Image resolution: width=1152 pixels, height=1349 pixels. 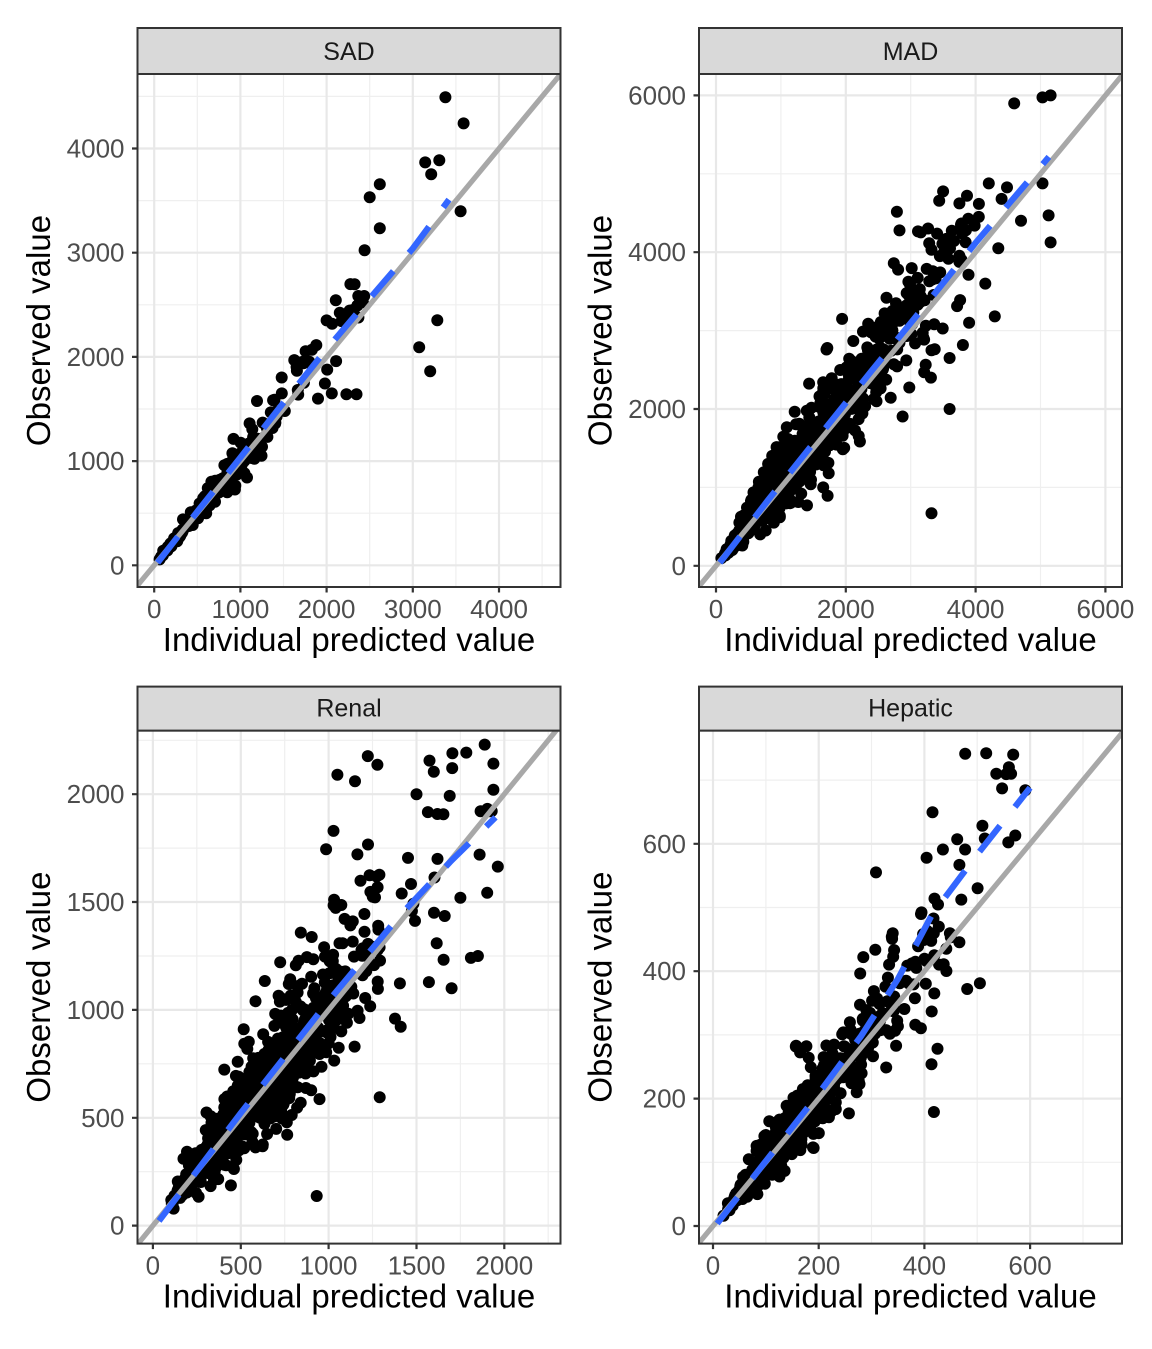 I want to click on svg-text: Hepatic, so click(x=910, y=708).